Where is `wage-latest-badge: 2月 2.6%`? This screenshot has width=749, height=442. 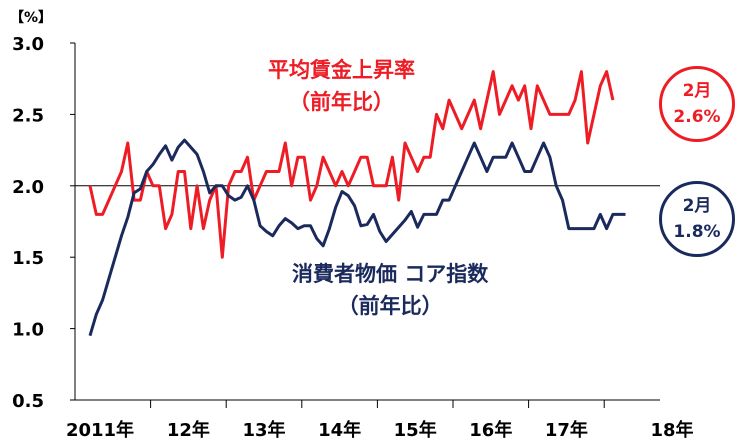
wage-latest-badge: 2月 2.6% is located at coordinates (697, 104).